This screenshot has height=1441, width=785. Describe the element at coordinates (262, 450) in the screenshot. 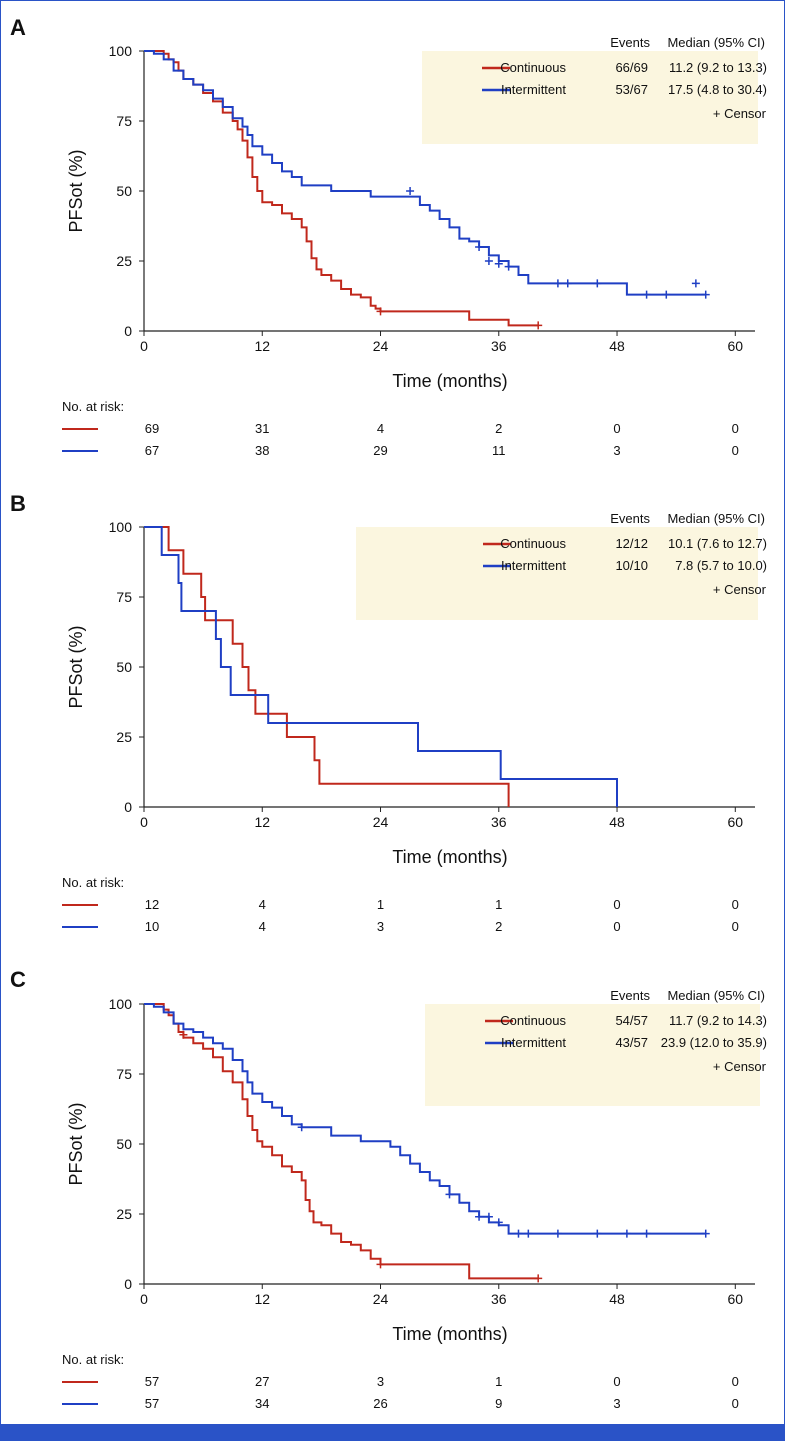

I see `risk-count-intermittent: 38` at that location.